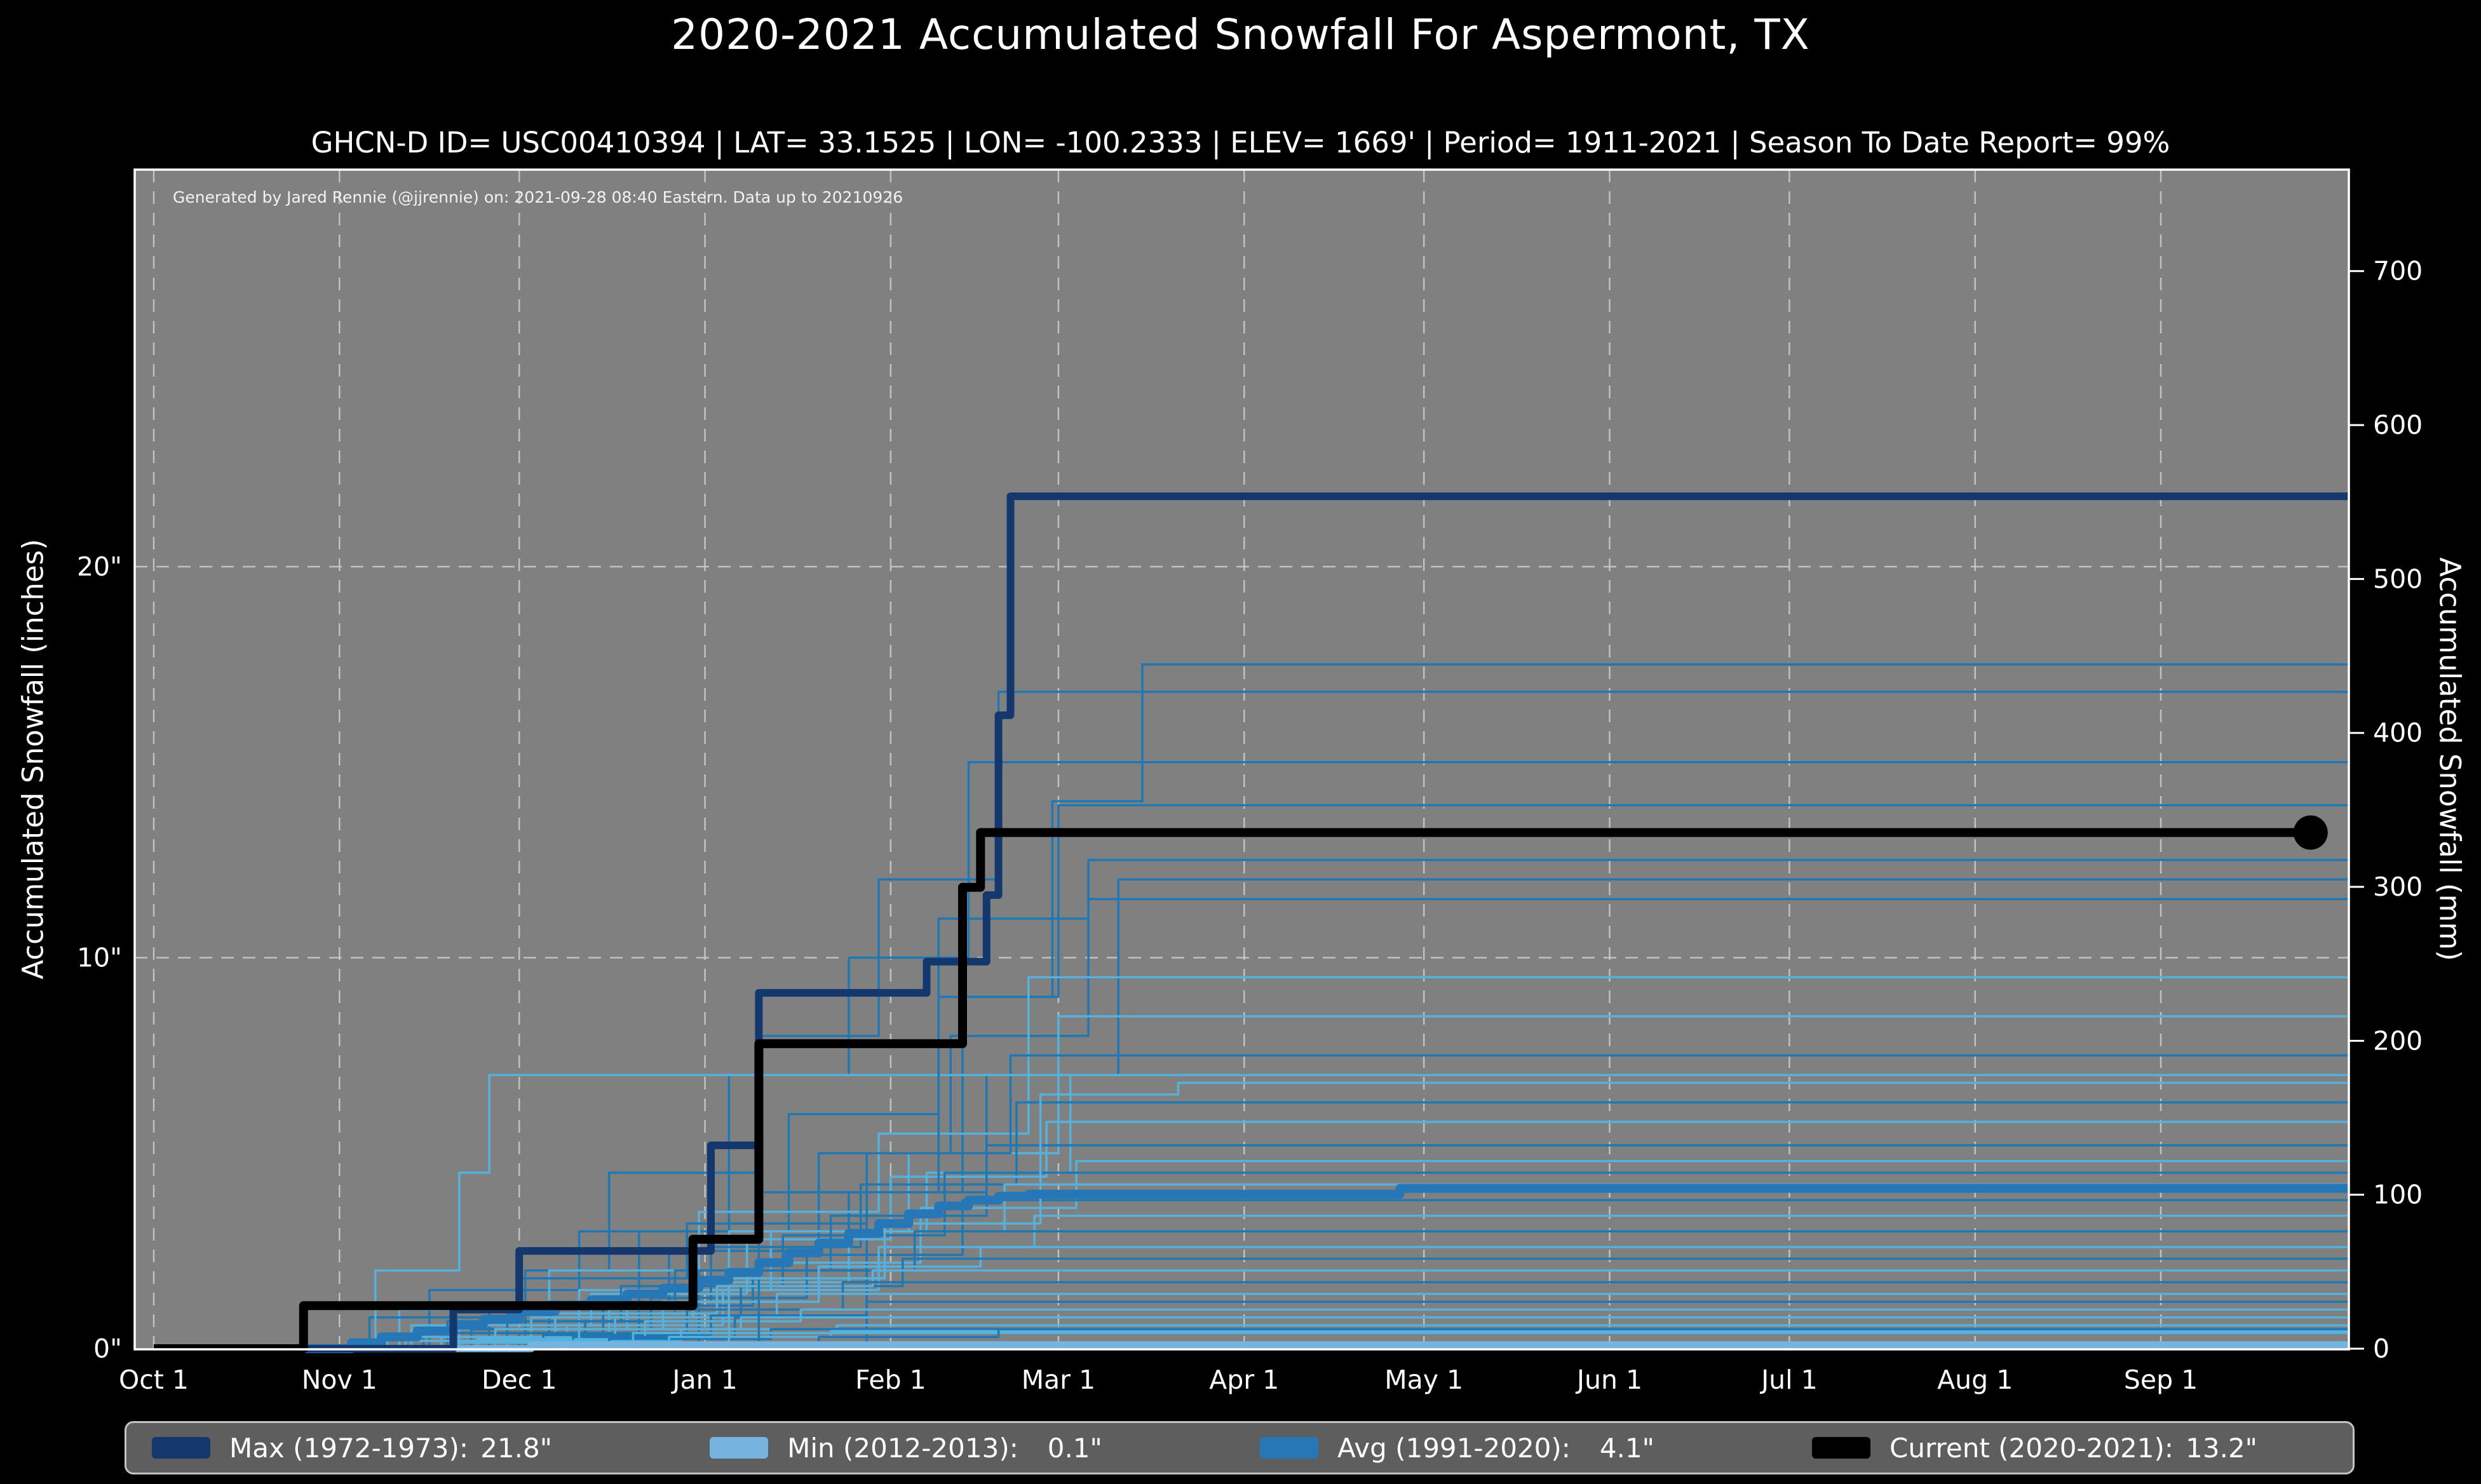 The width and height of the screenshot is (2481, 1484). Describe the element at coordinates (100, 566) in the screenshot. I see `y-tick-label-inches: 20"` at that location.